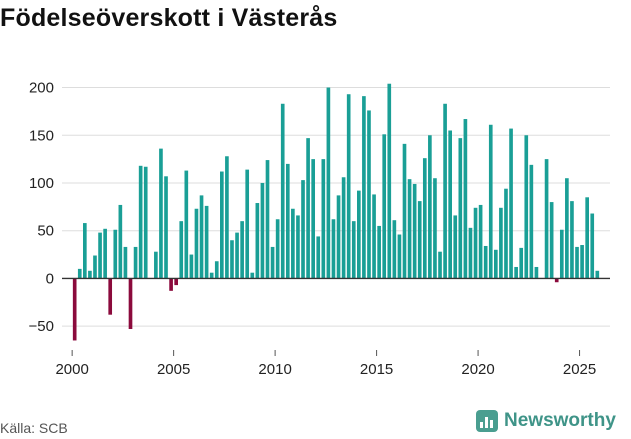 This screenshot has width=631, height=439. What do you see at coordinates (41, 88) in the screenshot?
I see `y-tick-label: 200` at bounding box center [41, 88].